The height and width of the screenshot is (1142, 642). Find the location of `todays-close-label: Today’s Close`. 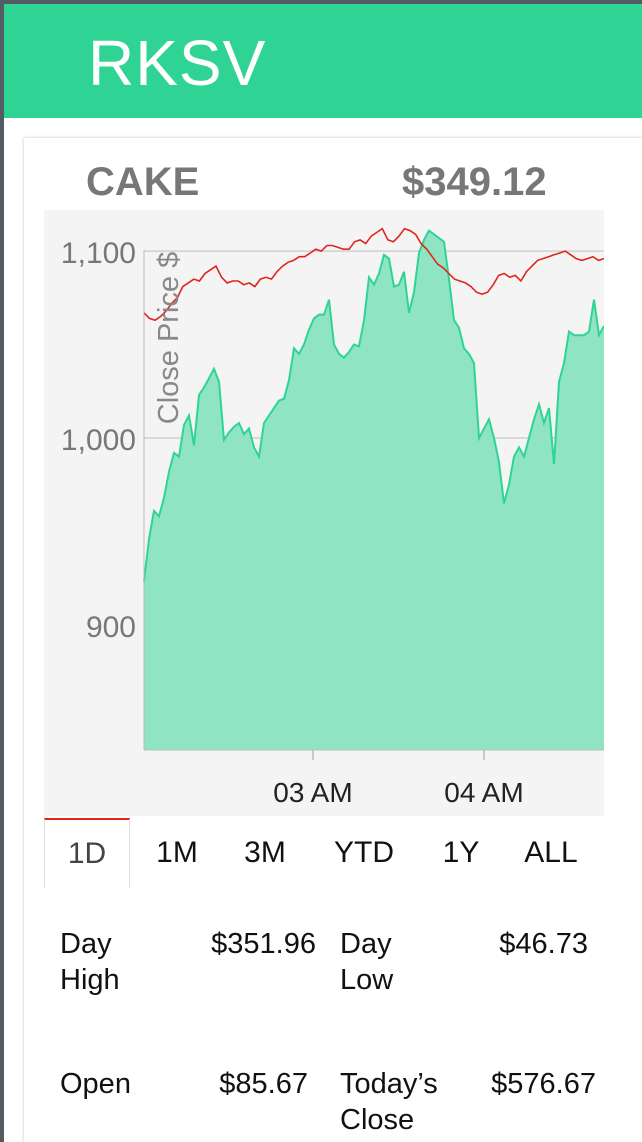

todays-close-label: Today’s Close is located at coordinates (389, 1102).